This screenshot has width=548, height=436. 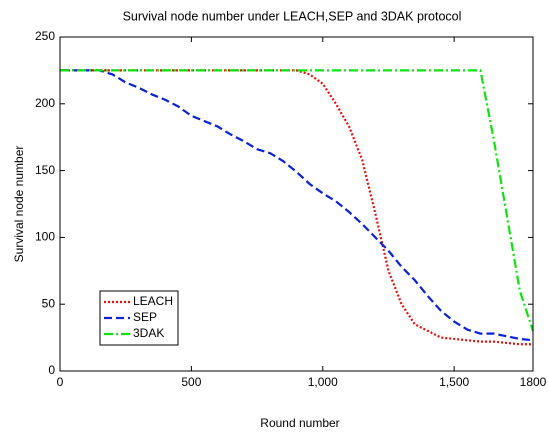 What do you see at coordinates (45, 170) in the screenshot?
I see `y-tick-label: 150` at bounding box center [45, 170].